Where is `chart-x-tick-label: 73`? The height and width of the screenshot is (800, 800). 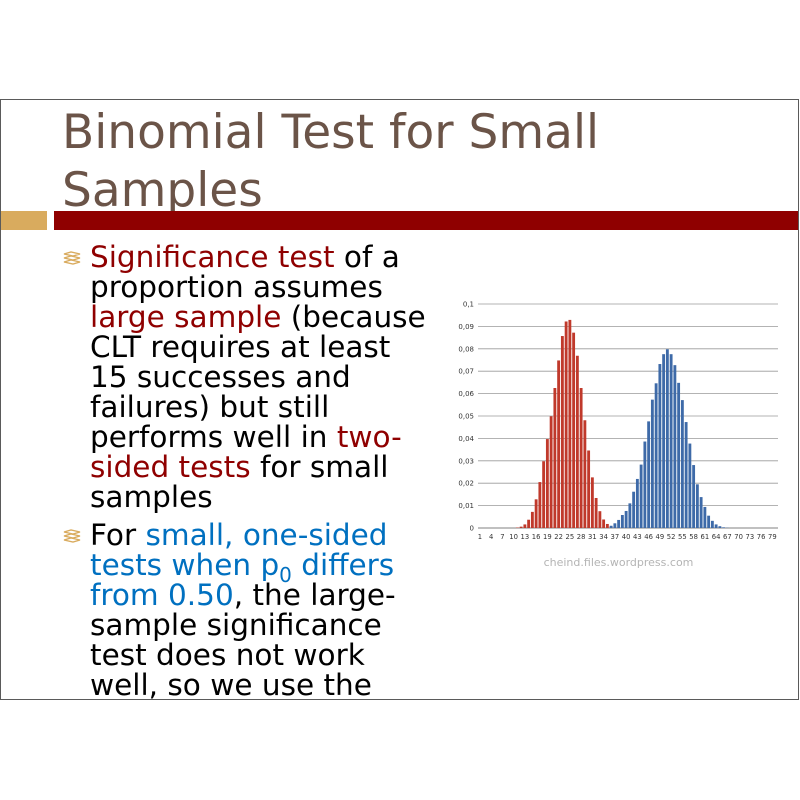
chart-x-tick-label: 73 is located at coordinates (750, 537).